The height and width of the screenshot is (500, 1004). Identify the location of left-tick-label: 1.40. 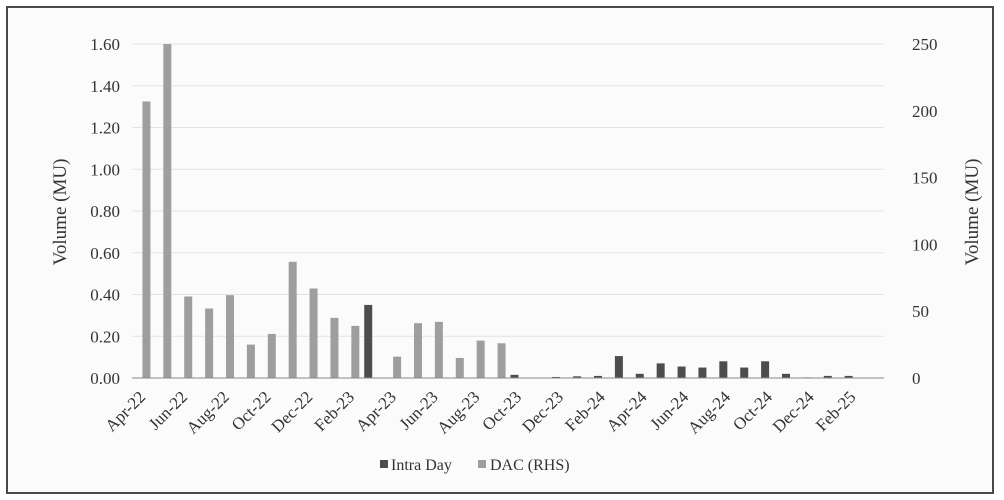
(105, 86).